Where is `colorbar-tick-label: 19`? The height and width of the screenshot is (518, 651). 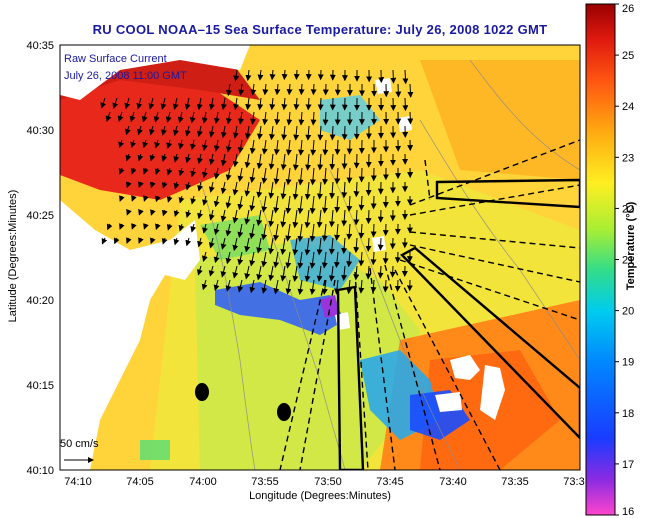
colorbar-tick-label: 19 is located at coordinates (628, 363).